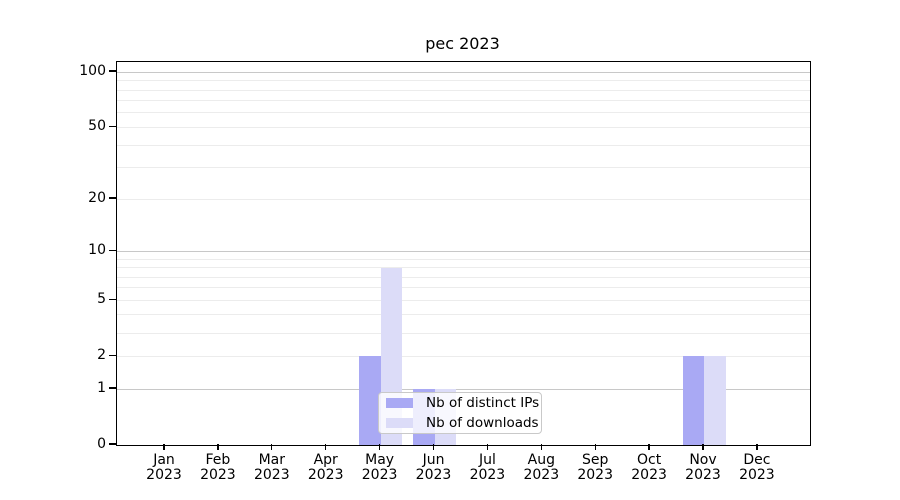 This screenshot has height=500, width=900. I want to click on y-tick-label-0: 0, so click(101, 444).